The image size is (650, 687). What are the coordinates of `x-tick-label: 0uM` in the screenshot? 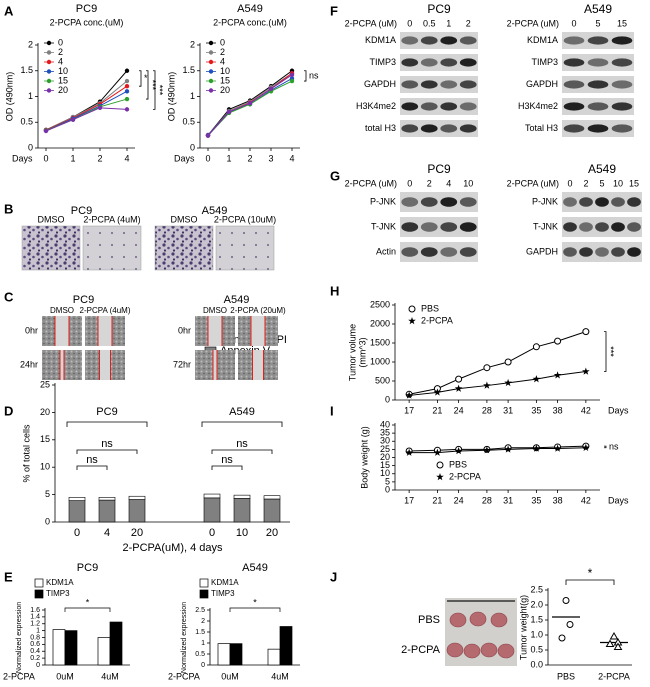 It's located at (230, 676).